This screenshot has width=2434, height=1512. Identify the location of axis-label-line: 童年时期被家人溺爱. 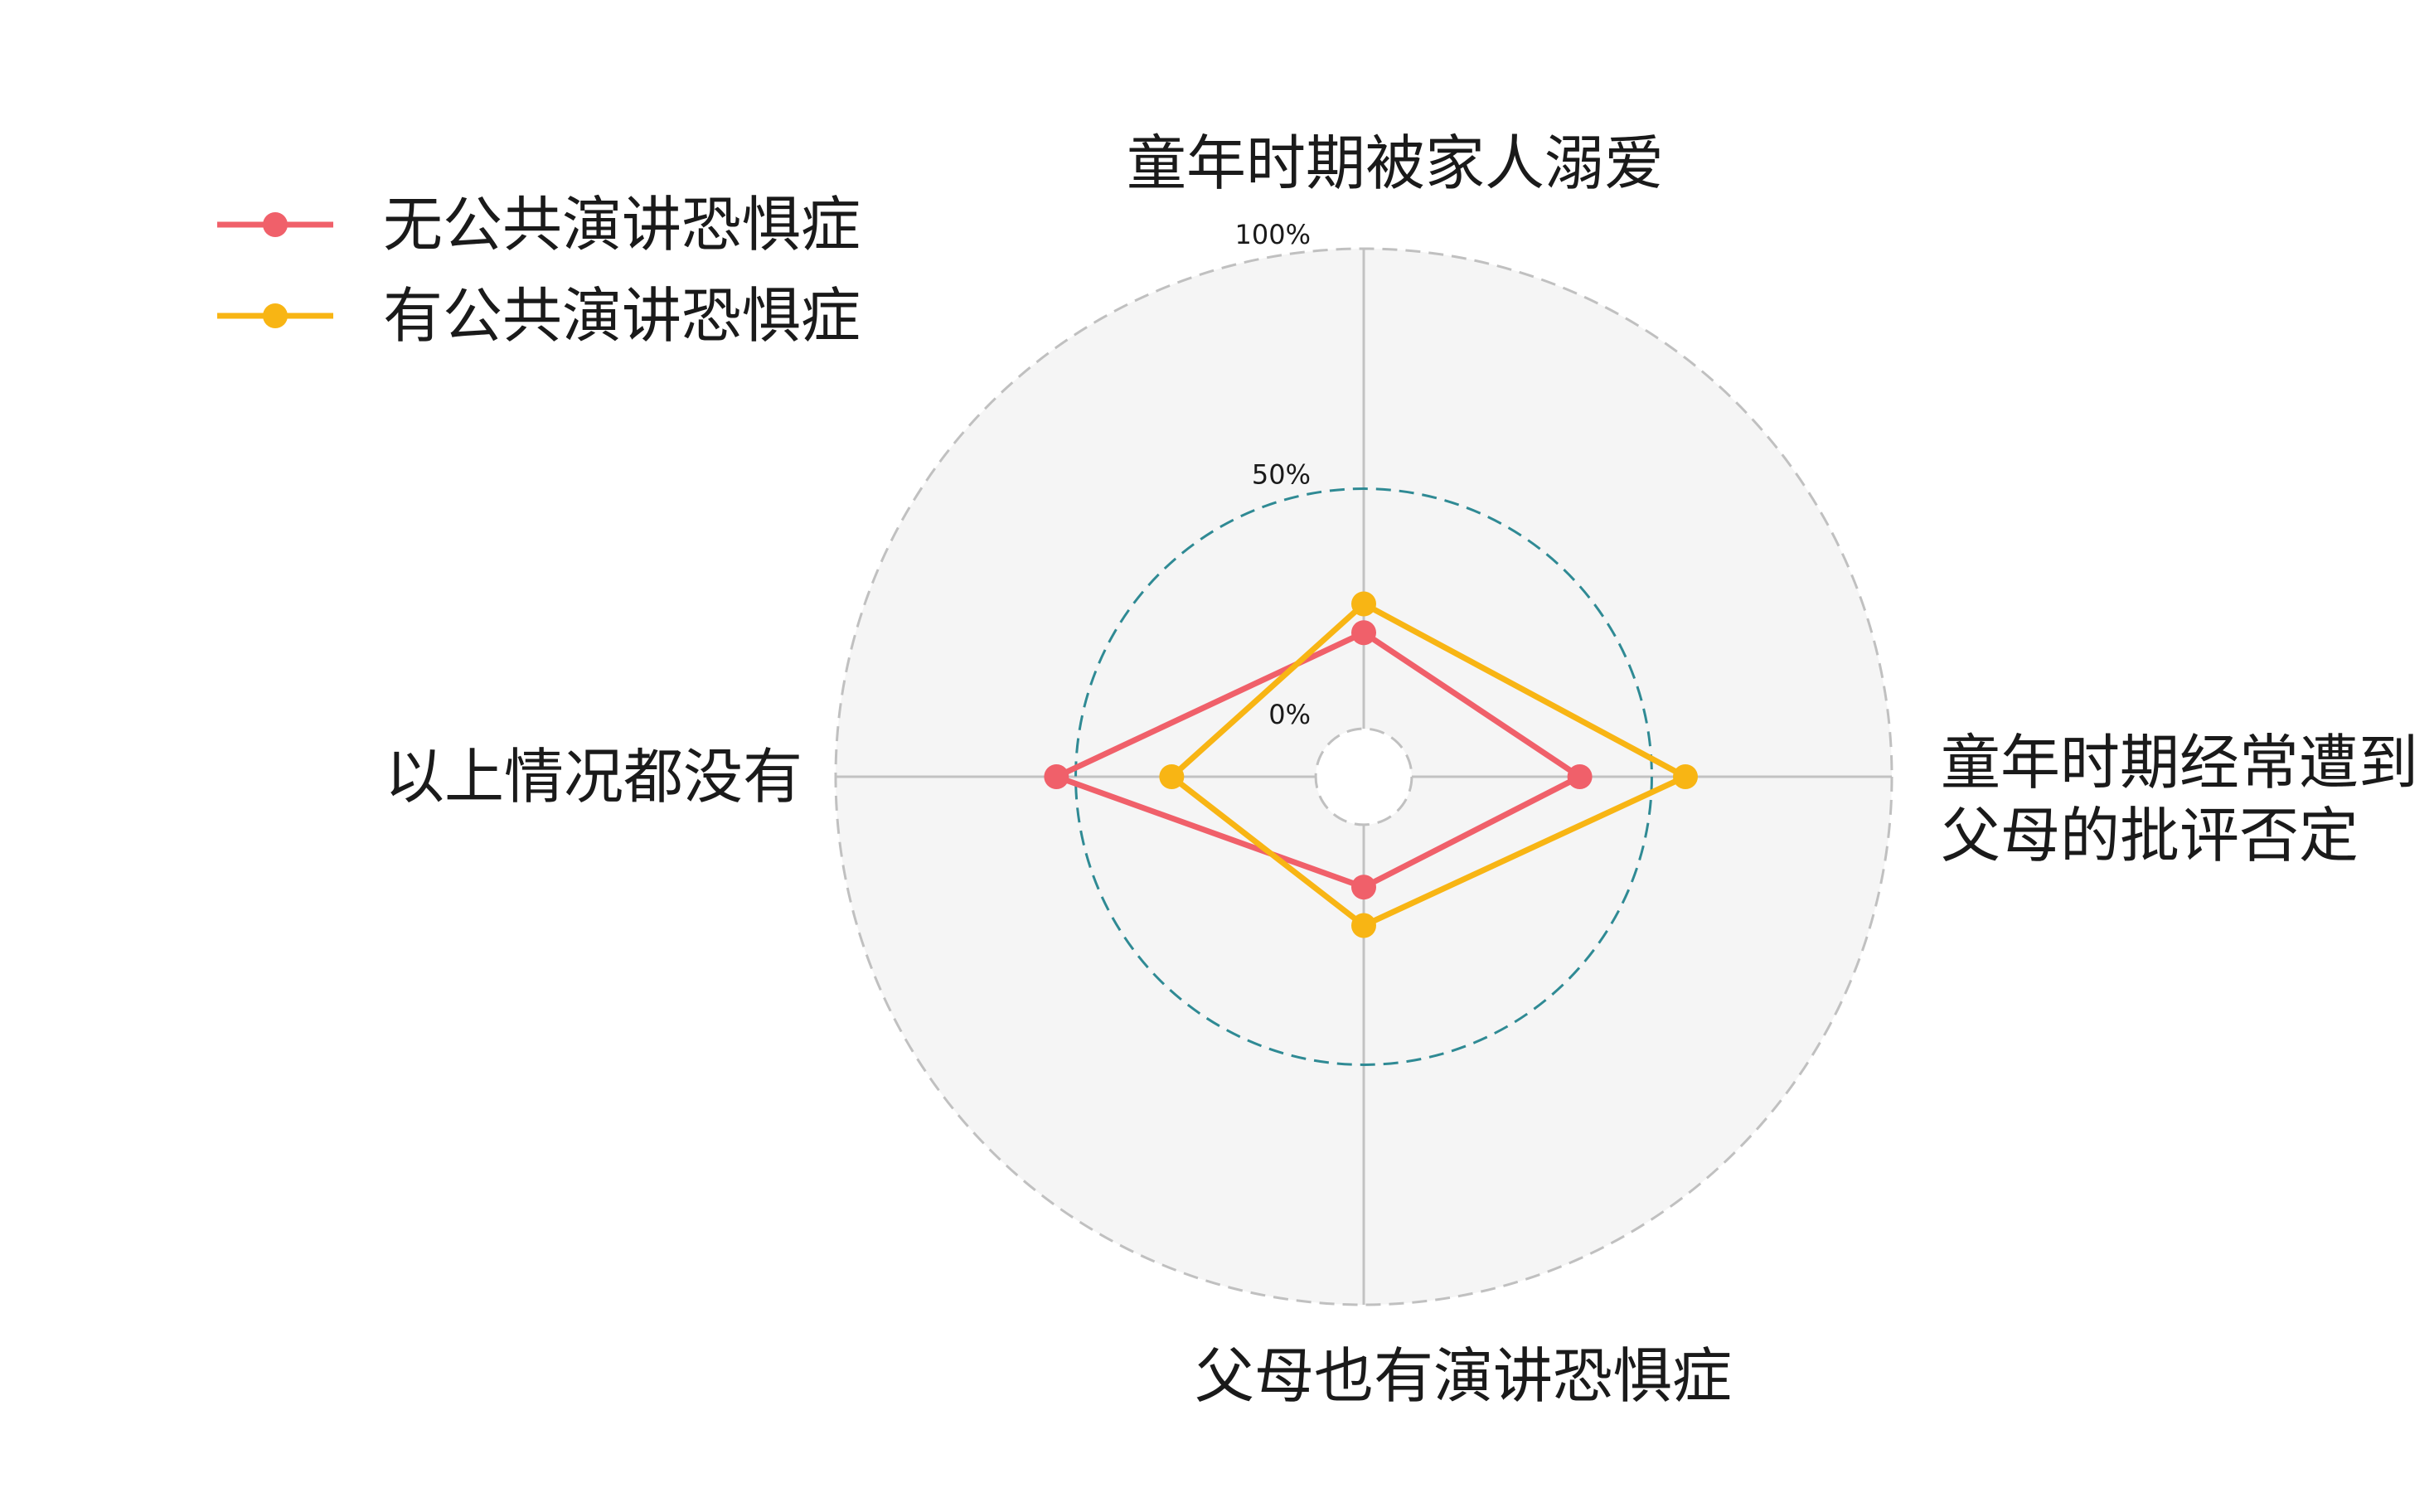
(1395, 163).